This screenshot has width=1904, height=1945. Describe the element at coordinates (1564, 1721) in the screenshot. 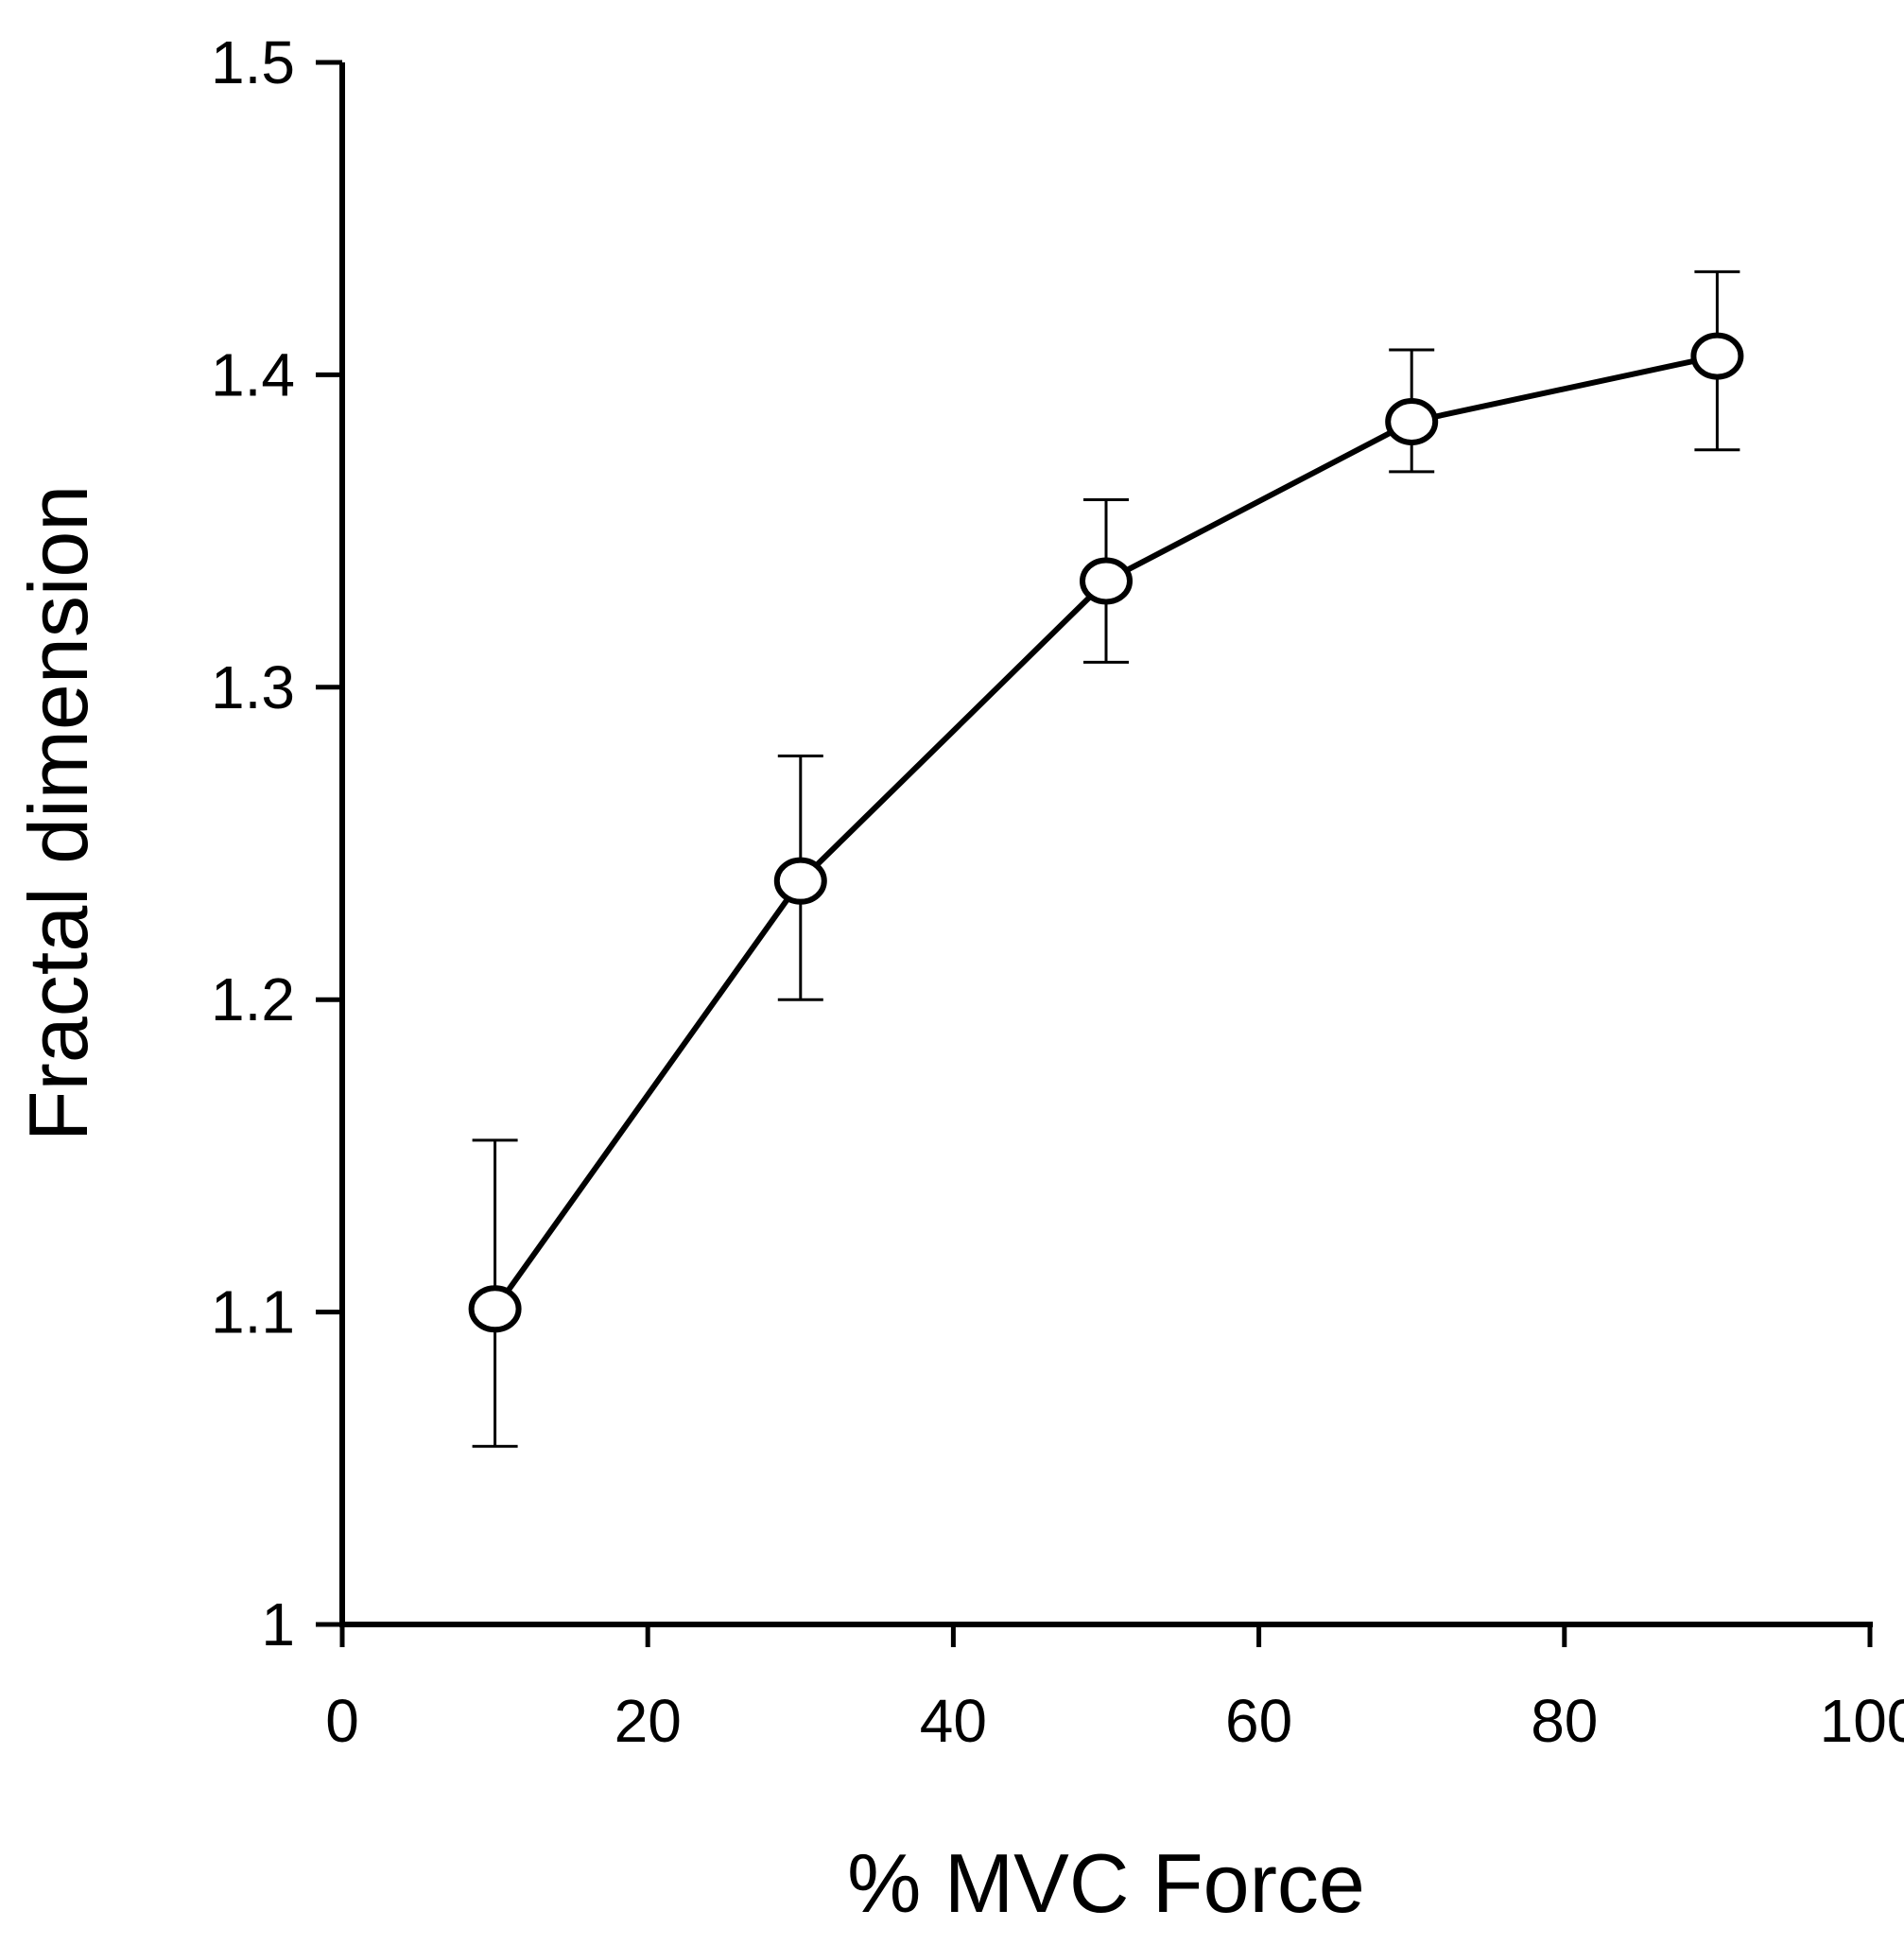

I see `x-tick-label: 80` at that location.